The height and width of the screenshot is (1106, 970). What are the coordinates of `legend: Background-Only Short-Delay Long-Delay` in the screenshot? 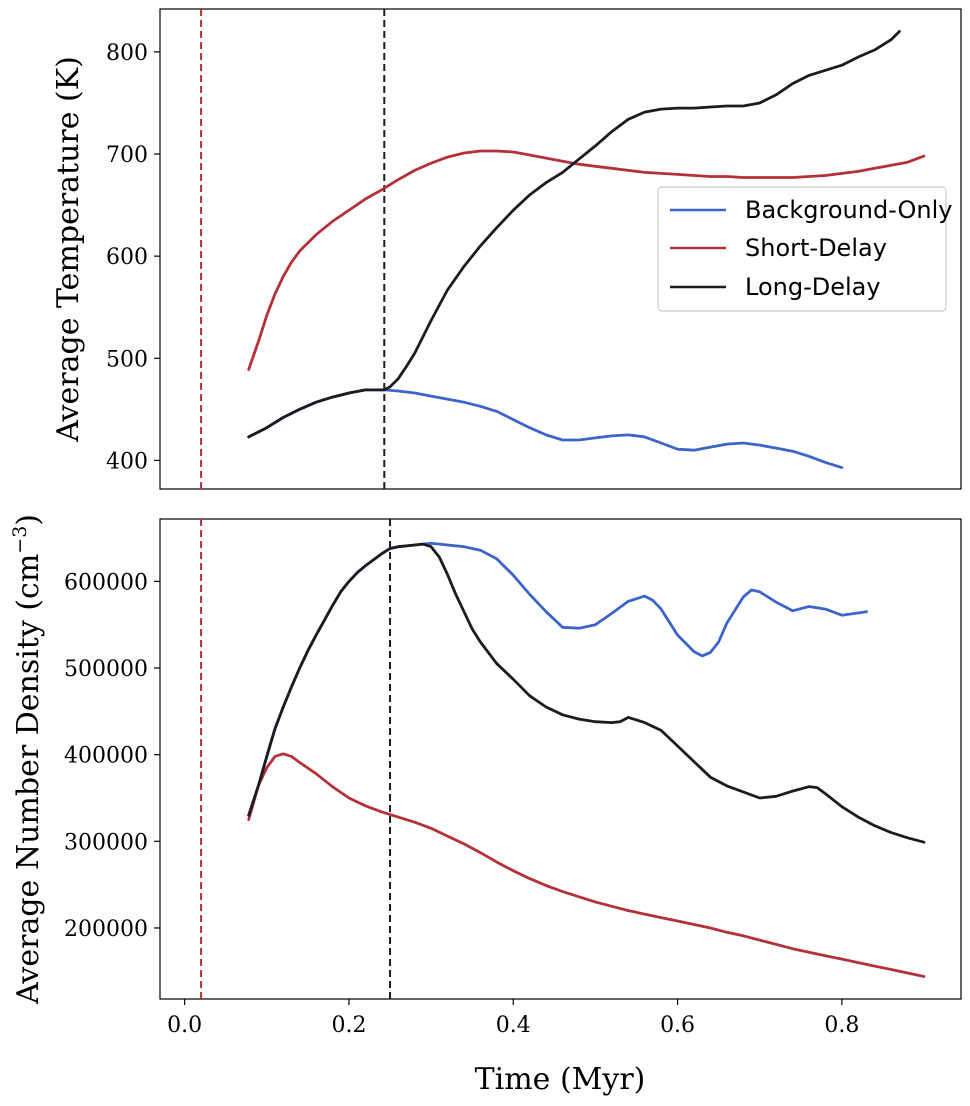 It's located at (804, 249).